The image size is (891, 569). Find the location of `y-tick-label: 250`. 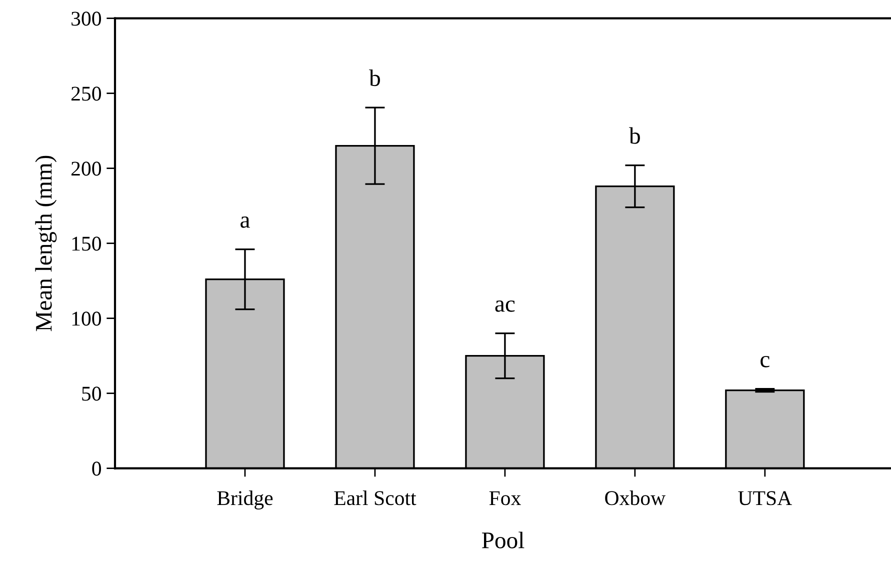

y-tick-label: 250 is located at coordinates (86, 93).